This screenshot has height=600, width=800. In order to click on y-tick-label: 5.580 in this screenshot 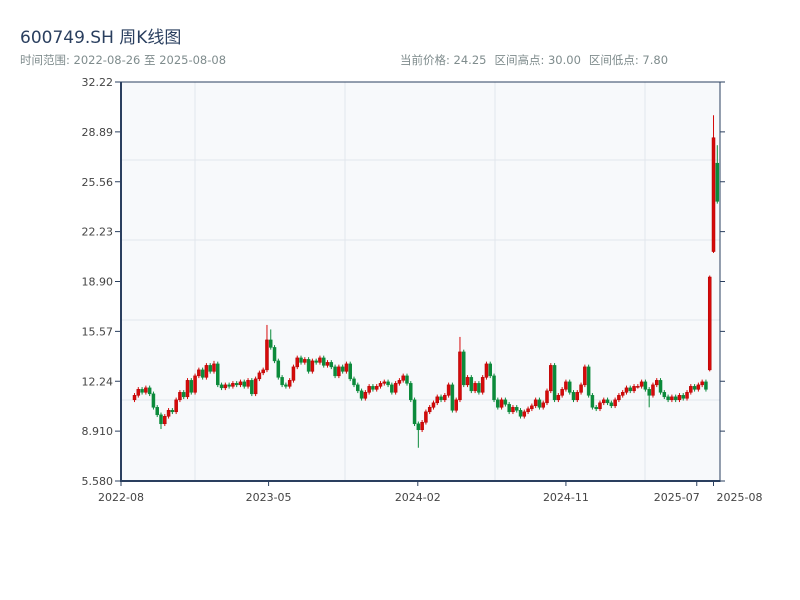, I will do `click(98, 481)`.